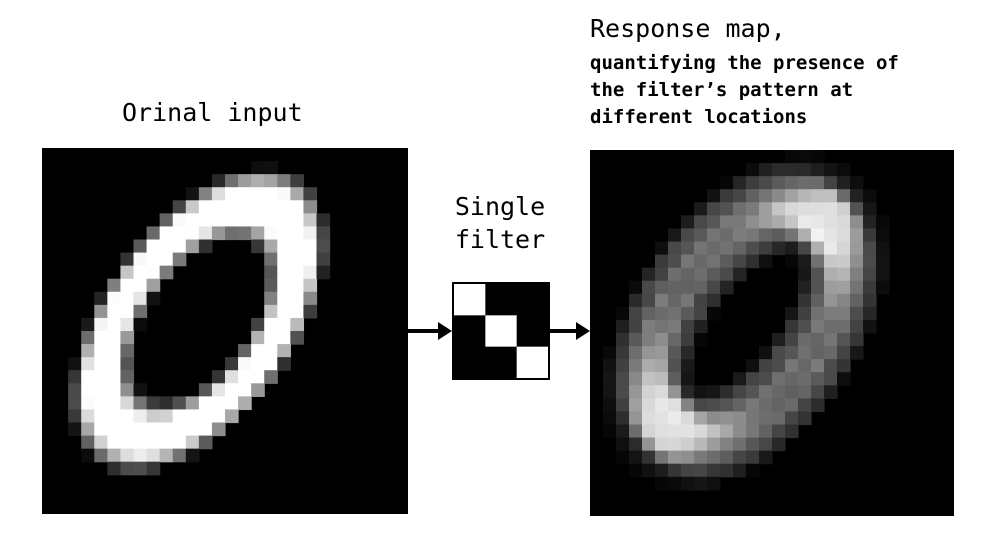 The height and width of the screenshot is (551, 1000). Describe the element at coordinates (500, 223) in the screenshot. I see `filter-title: Single filter` at that location.